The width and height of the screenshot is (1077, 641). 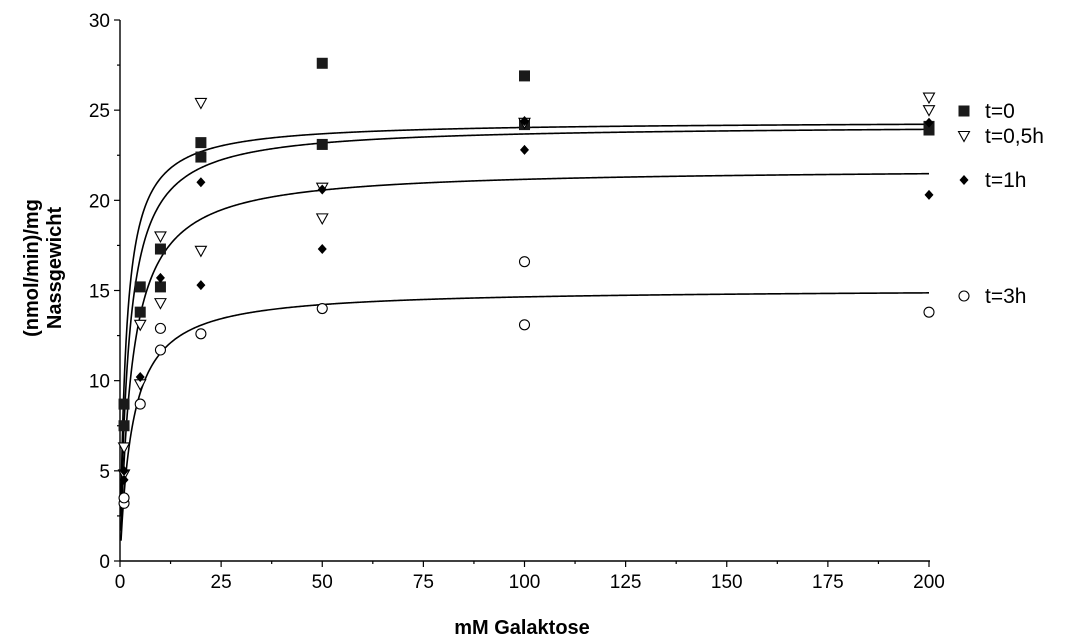 I want to click on x-tick-label: 100, so click(x=525, y=582).